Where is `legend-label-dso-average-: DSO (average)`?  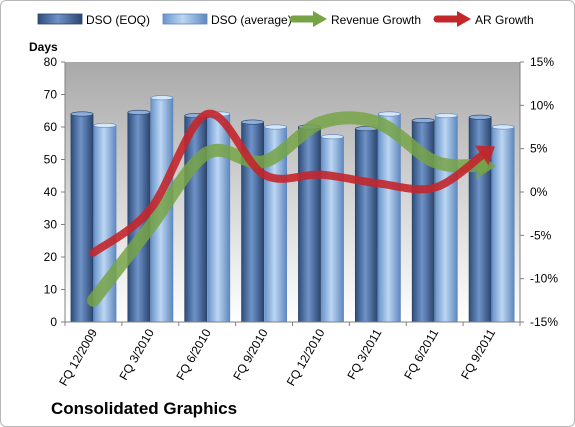 legend-label-dso-average-: DSO (average) is located at coordinates (251, 20).